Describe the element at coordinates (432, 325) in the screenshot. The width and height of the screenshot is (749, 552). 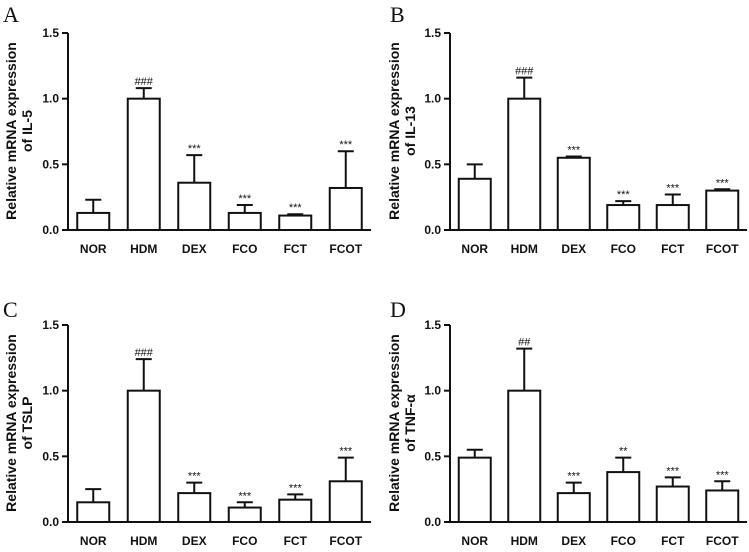
I see `panel-d-y-tick-label: 1.5` at that location.